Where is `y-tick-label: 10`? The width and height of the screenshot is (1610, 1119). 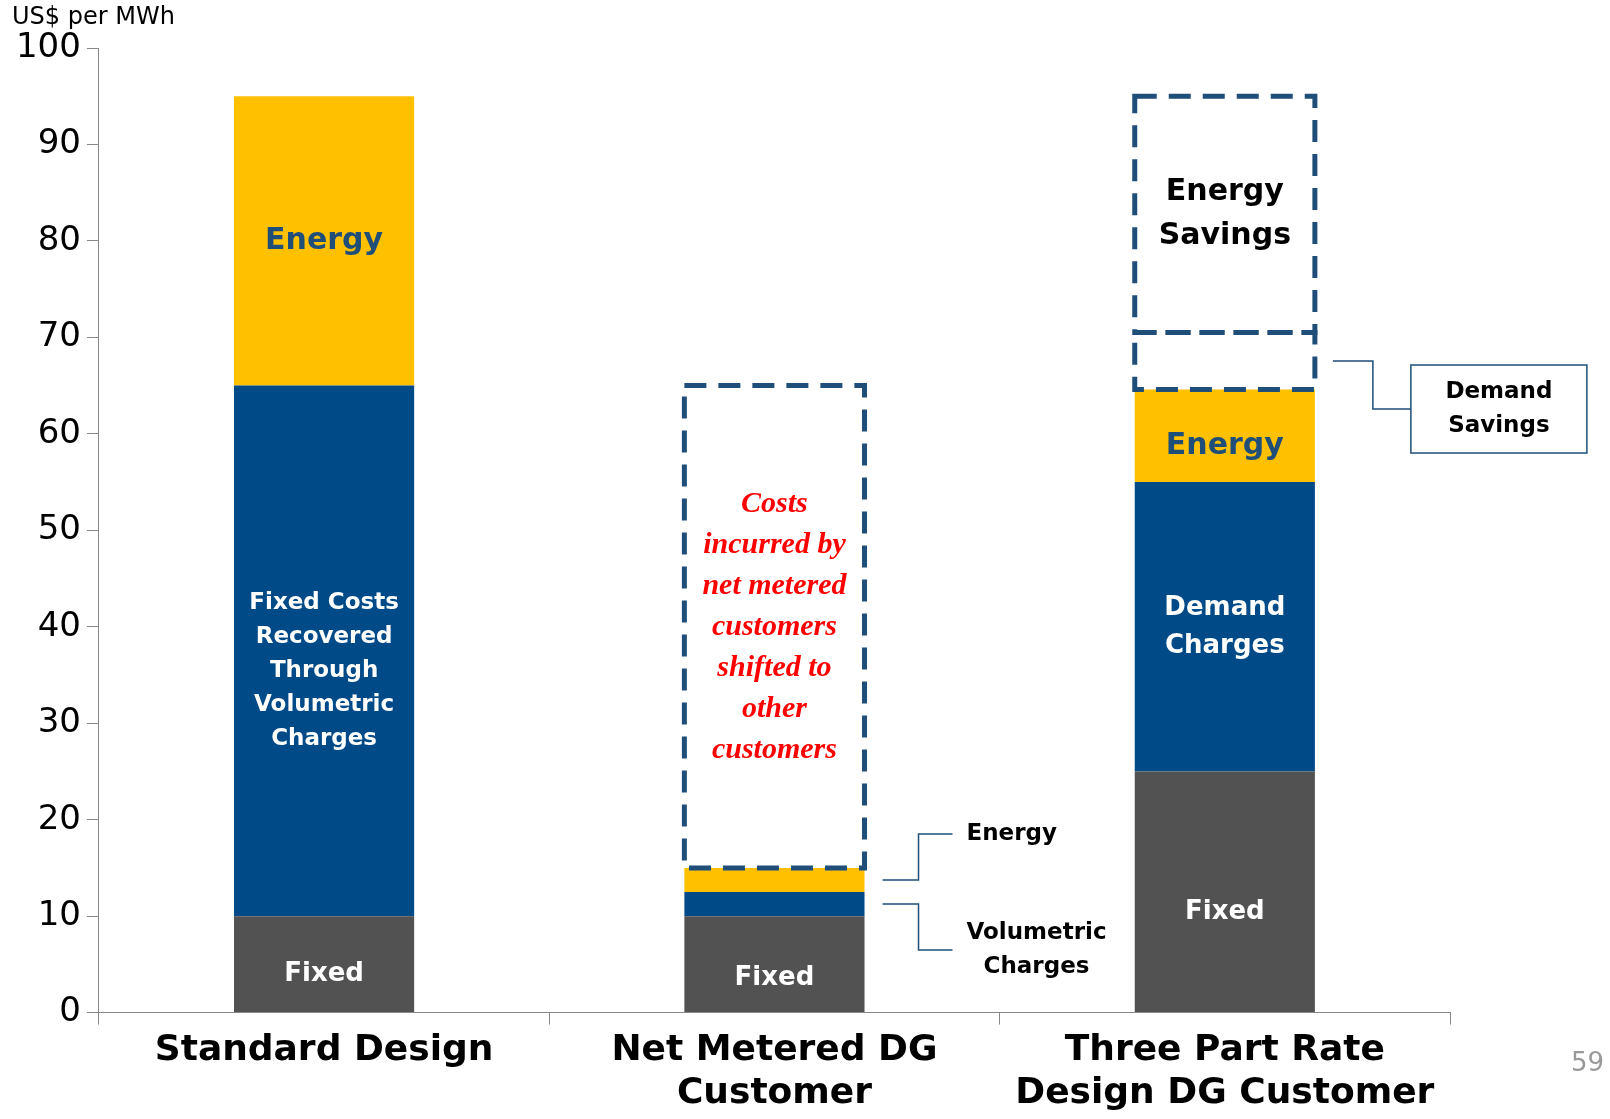
y-tick-label: 10 is located at coordinates (59, 912).